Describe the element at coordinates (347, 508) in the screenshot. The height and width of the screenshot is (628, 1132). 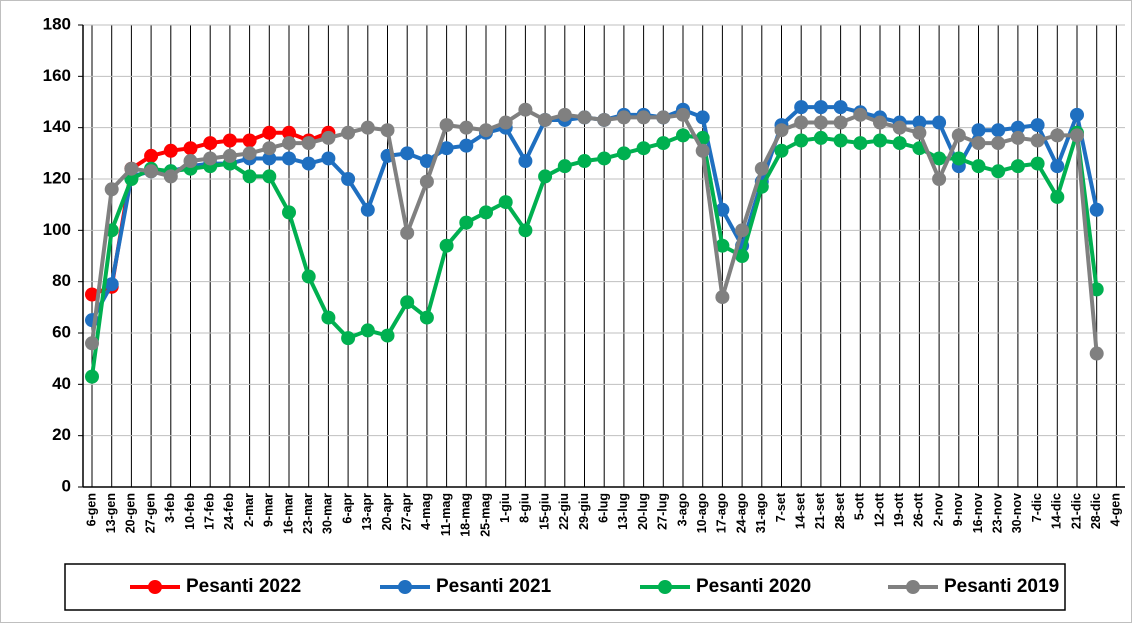
I see `x-tick-label: 6-apr` at that location.